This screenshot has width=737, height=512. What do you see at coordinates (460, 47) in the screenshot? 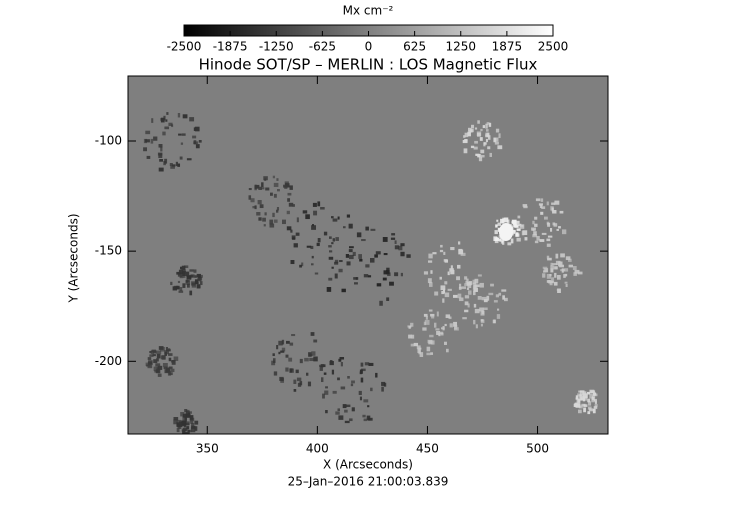
I see `colorbar-tick-label: 1250` at bounding box center [460, 47].